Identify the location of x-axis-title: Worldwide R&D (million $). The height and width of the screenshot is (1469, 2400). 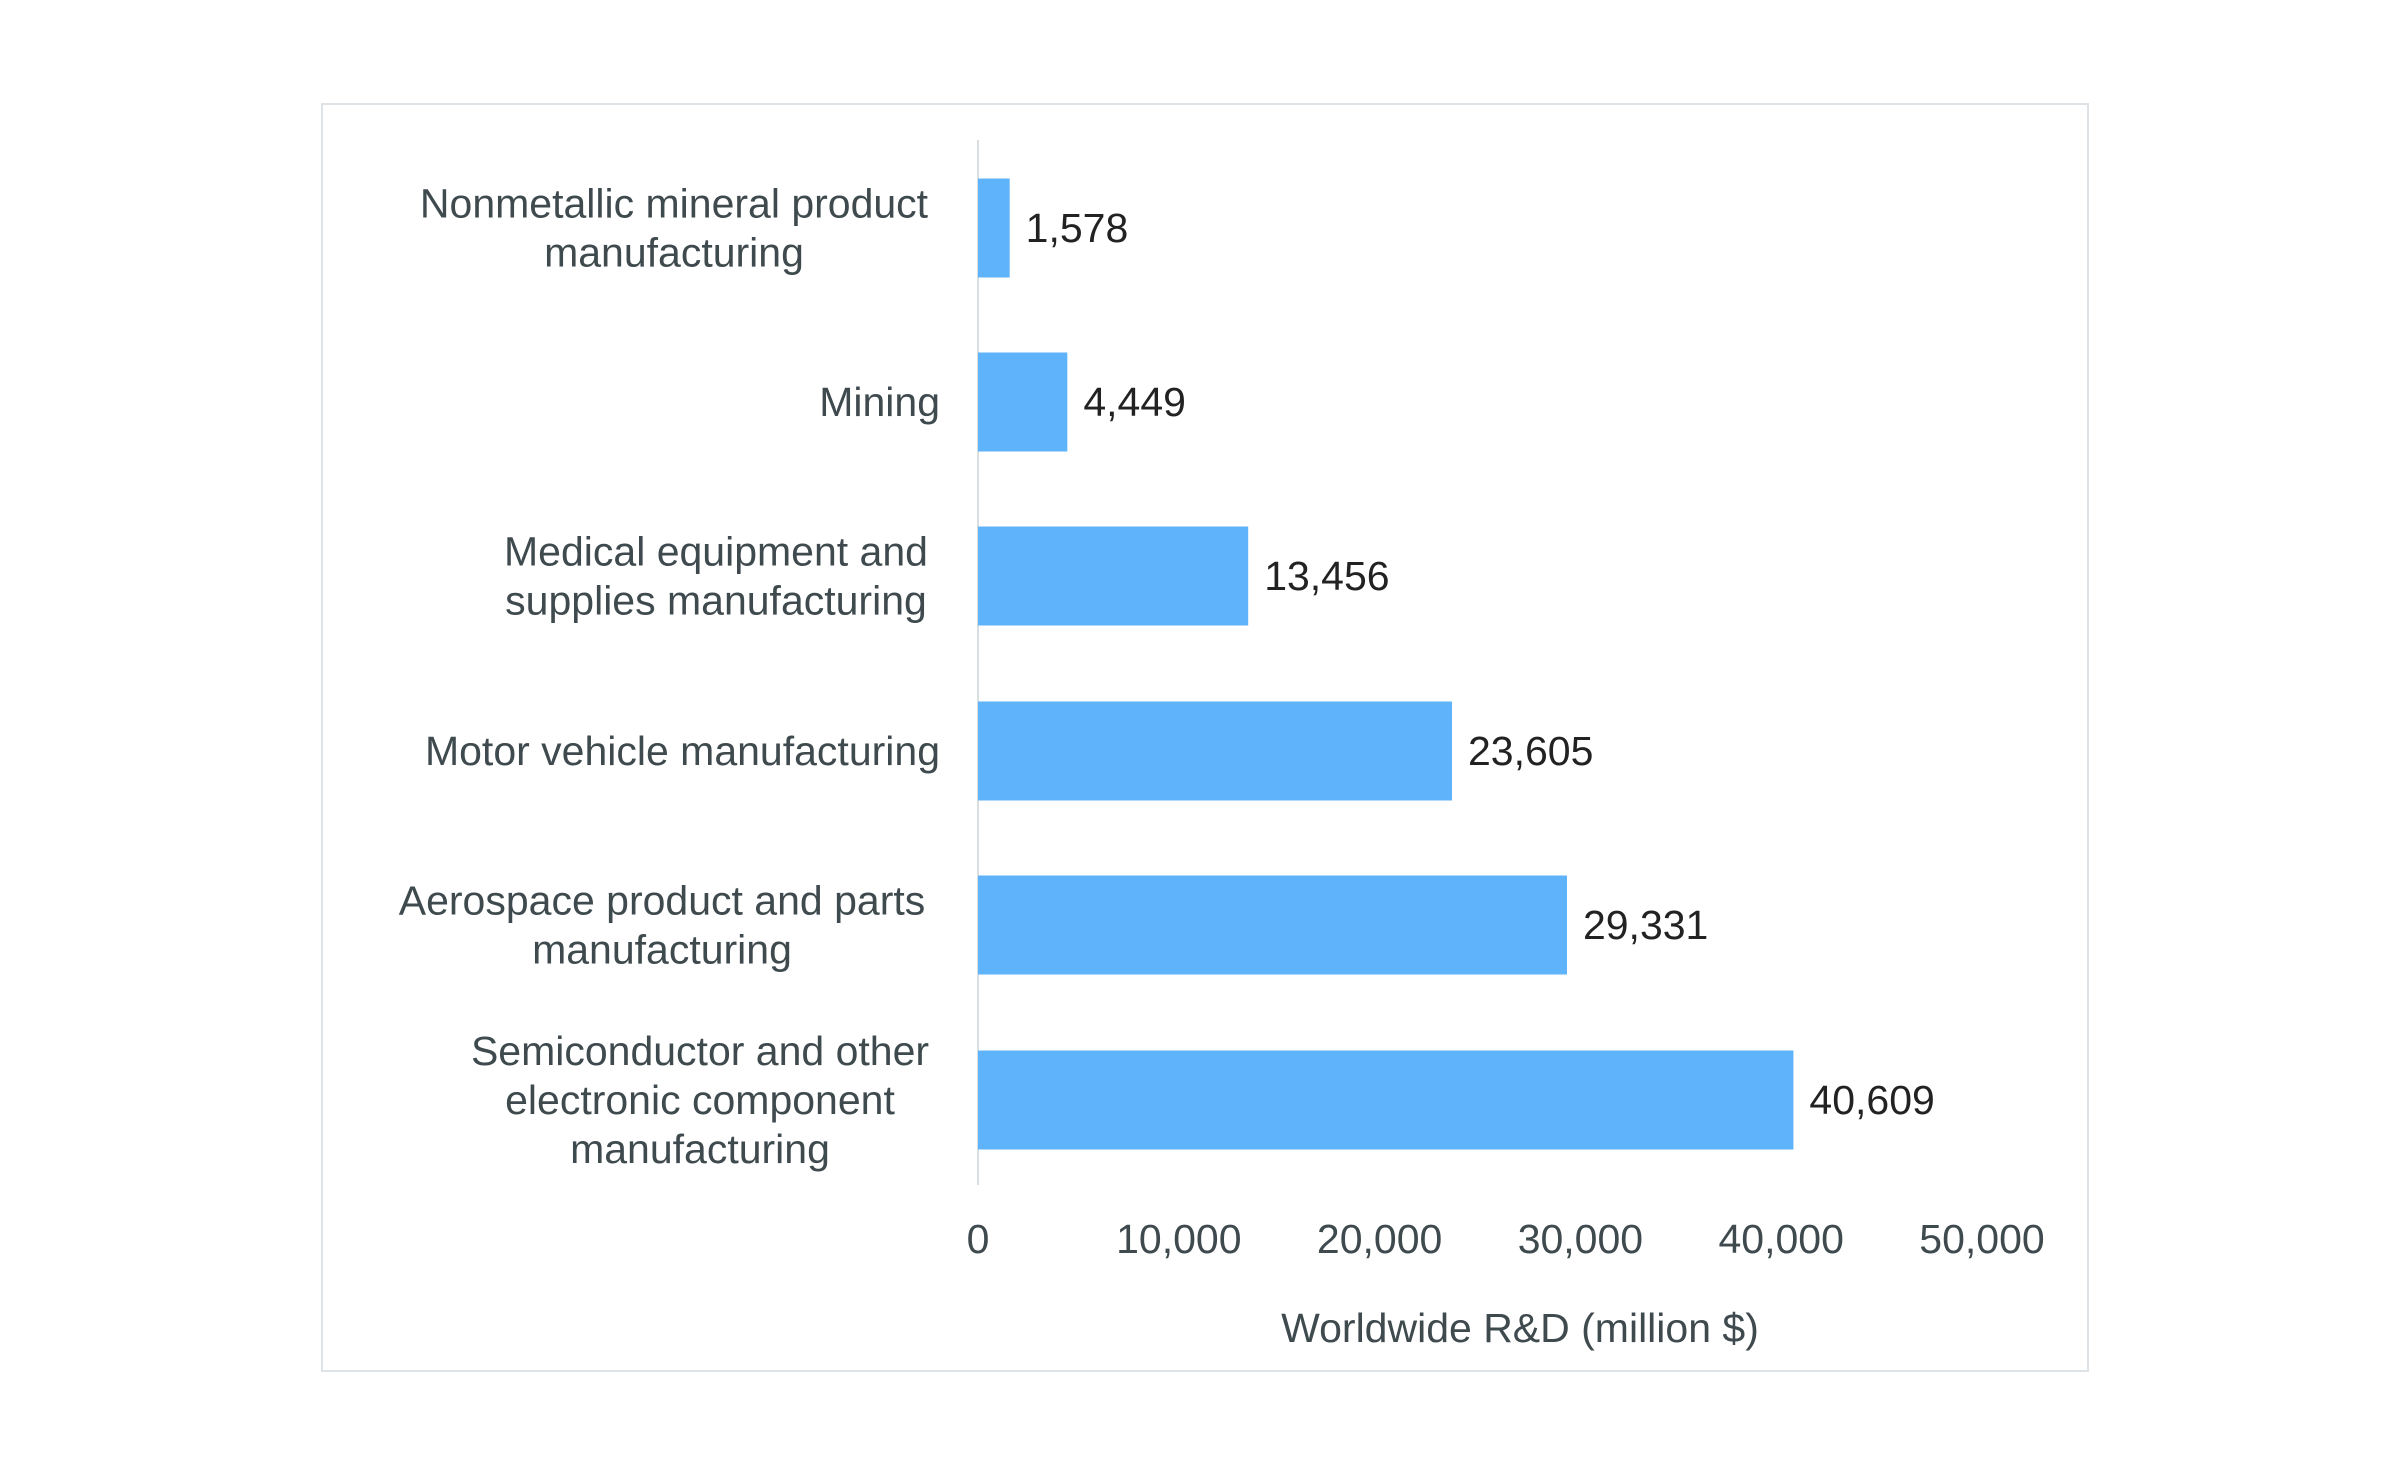
(1520, 1328).